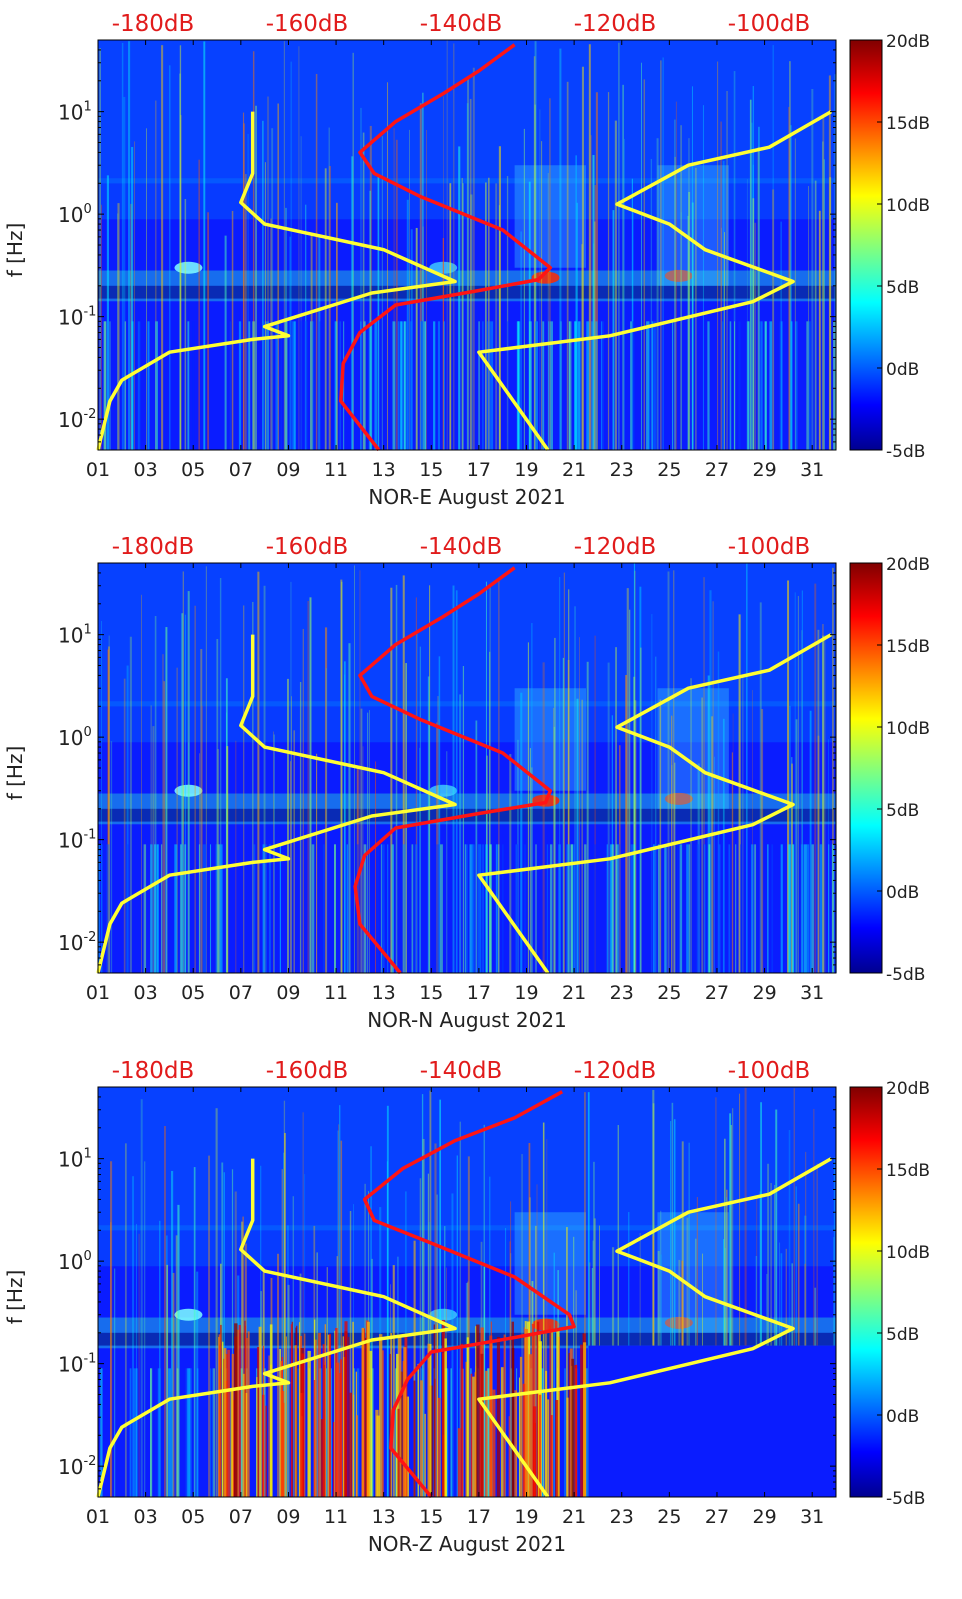 This screenshot has width=962, height=1599. Describe the element at coordinates (75, 112) in the screenshot. I see `y-tick-label: 10¹` at that location.